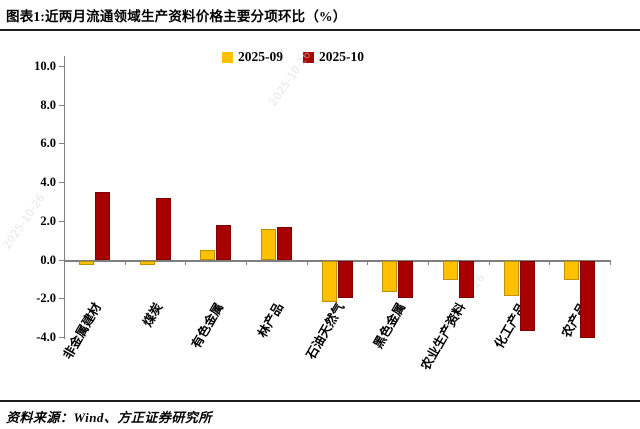 This screenshot has height=429, width=640. Describe the element at coordinates (268, 244) in the screenshot. I see `bar-2025-09-林产品` at that location.